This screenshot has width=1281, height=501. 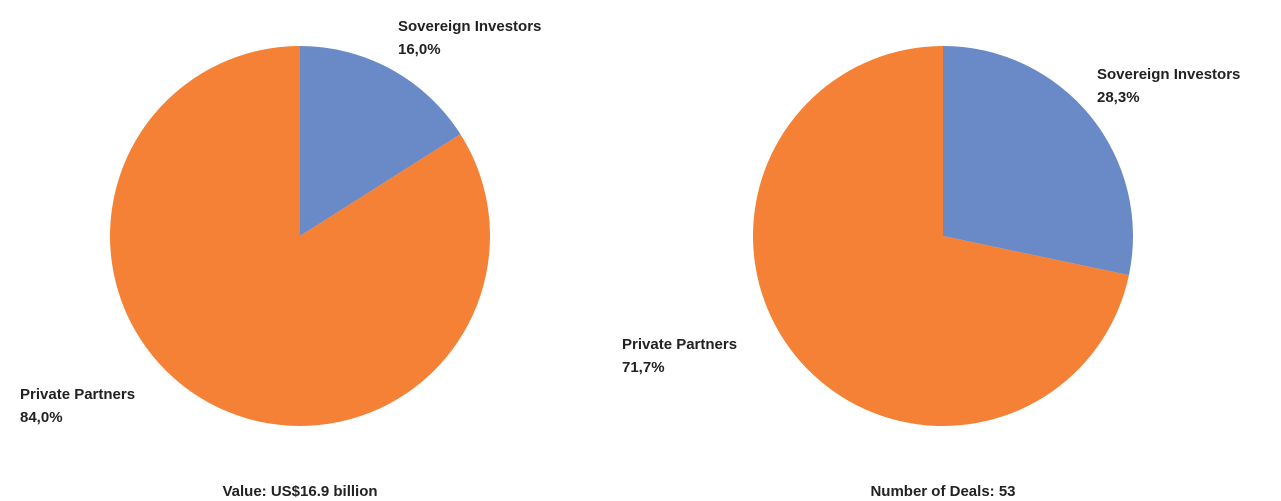 What do you see at coordinates (419, 49) in the screenshot?
I see `slice-value-label: 16,0%` at bounding box center [419, 49].